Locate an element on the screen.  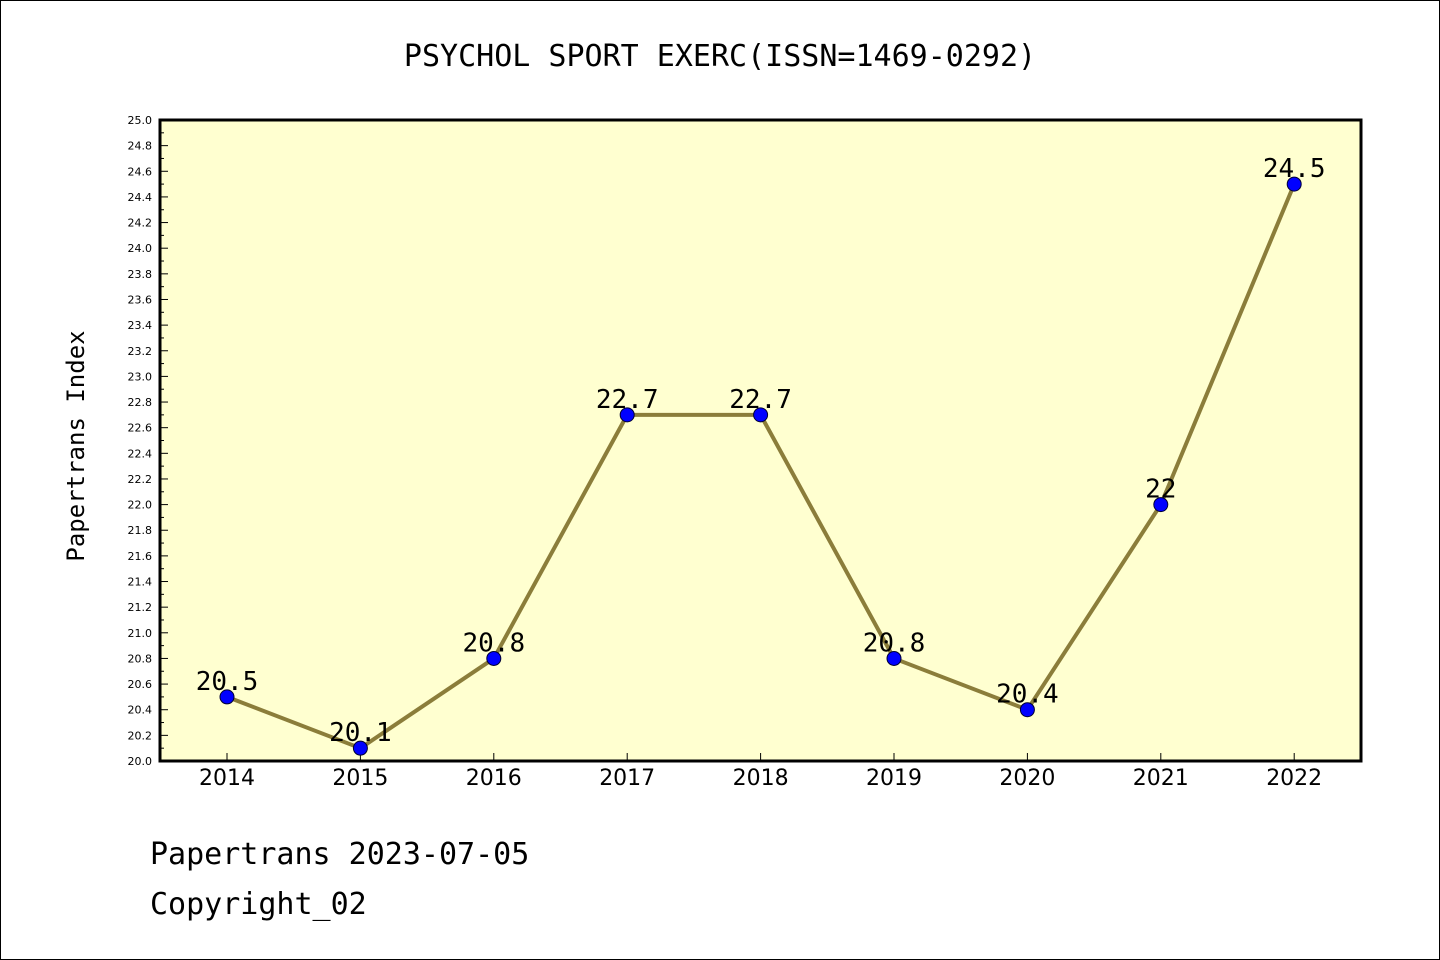
y-tick-label: 24.2 is located at coordinates (140, 223).